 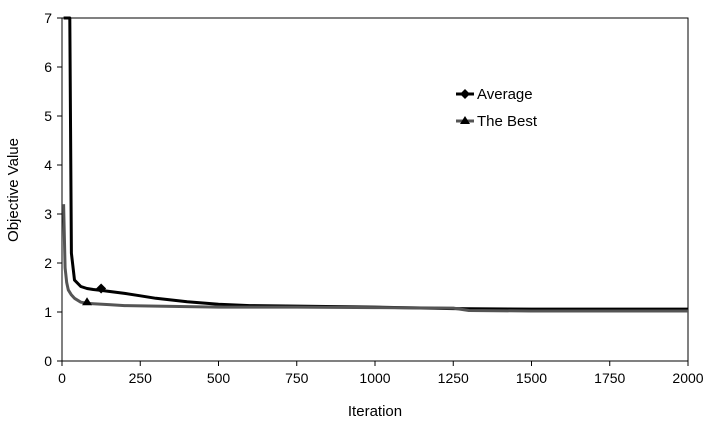 I want to click on legend-item-the-best: The Best, so click(x=497, y=121).